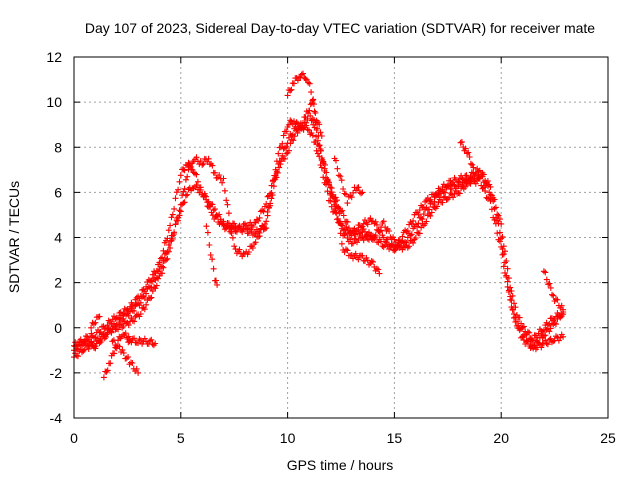 The width and height of the screenshot is (640, 480). What do you see at coordinates (58, 192) in the screenshot?
I see `y-tick-label: 6` at bounding box center [58, 192].